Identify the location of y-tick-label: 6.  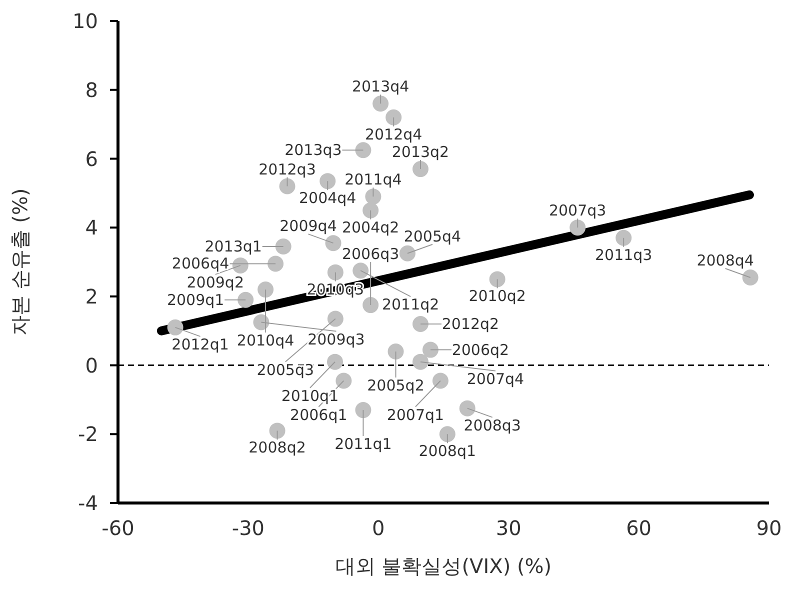
(91, 158).